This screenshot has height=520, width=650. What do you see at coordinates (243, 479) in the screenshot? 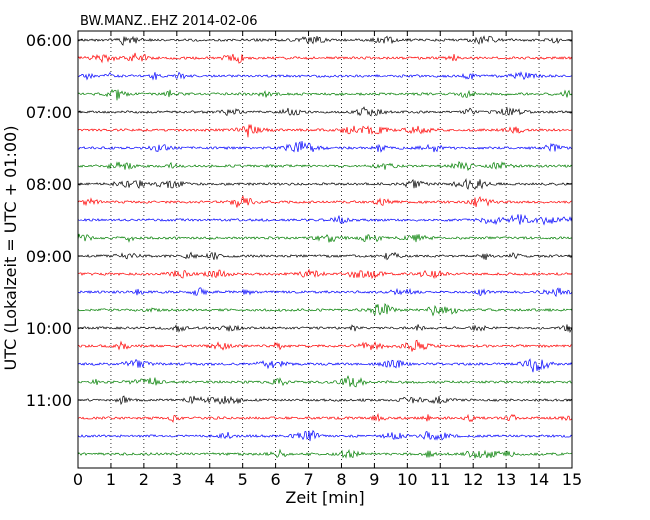
I see `x-tick-label-5: 5` at bounding box center [243, 479].